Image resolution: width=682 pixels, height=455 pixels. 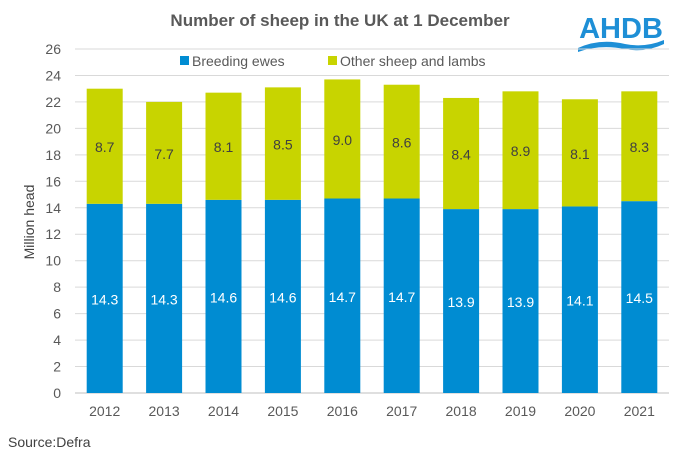 I want to click on bar-breeding-ewes-2012, so click(x=104, y=298).